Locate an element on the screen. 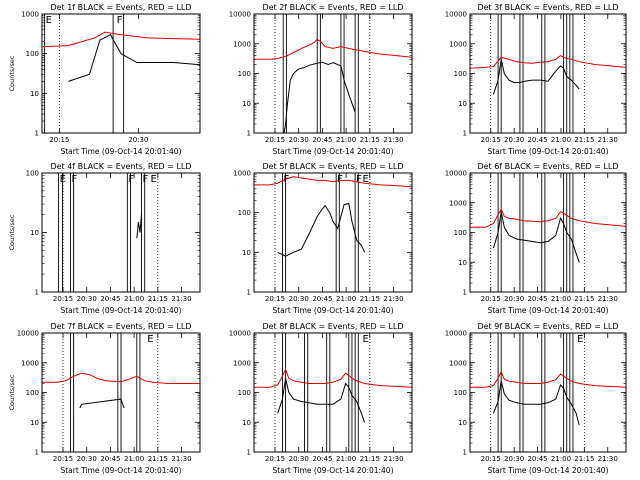 This screenshot has width=640, height=480. plot-area is located at coordinates (548, 73).